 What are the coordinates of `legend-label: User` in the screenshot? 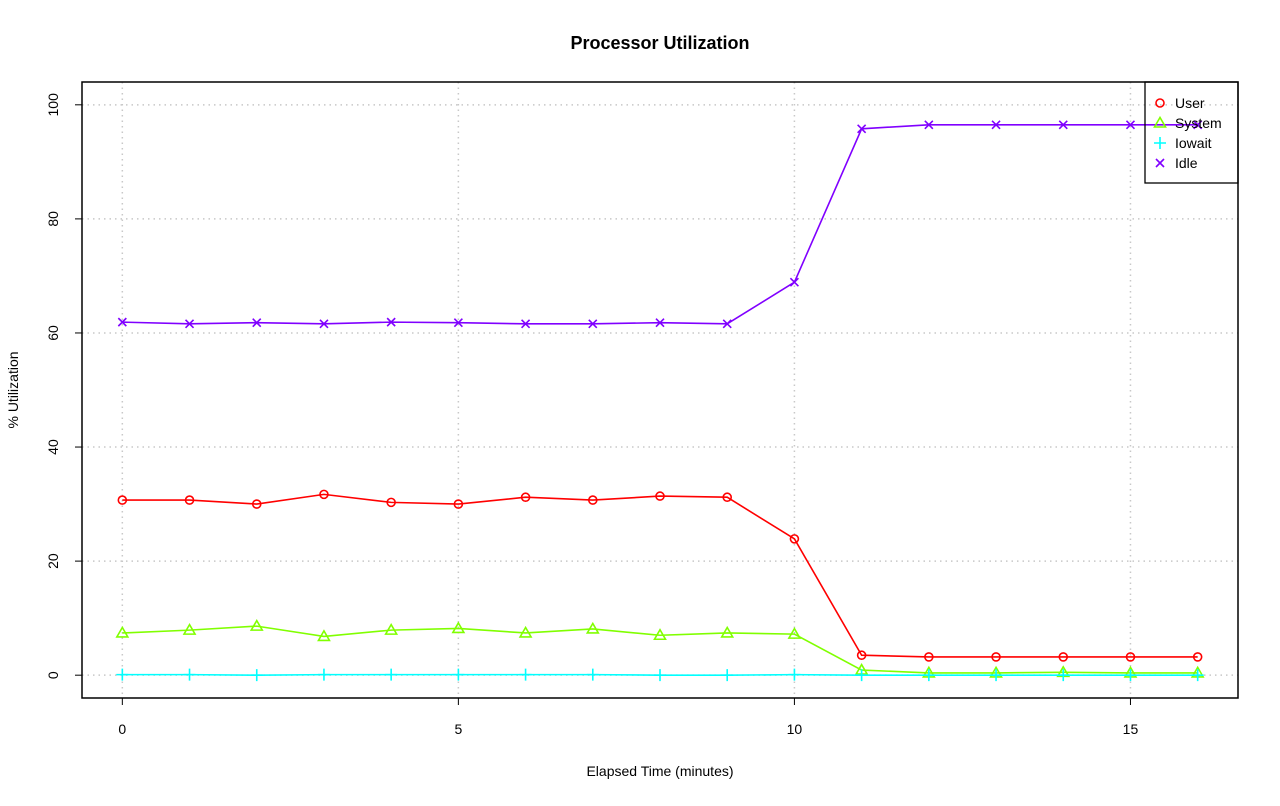 It's located at (1190, 103).